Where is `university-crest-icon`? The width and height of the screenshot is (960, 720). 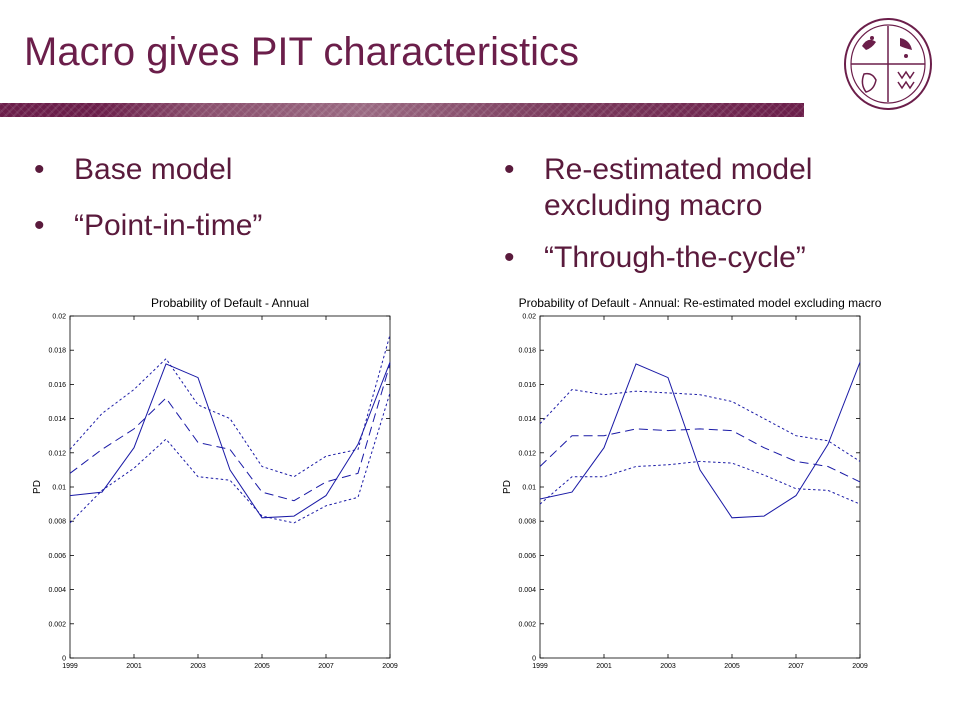 university-crest-icon is located at coordinates (888, 64).